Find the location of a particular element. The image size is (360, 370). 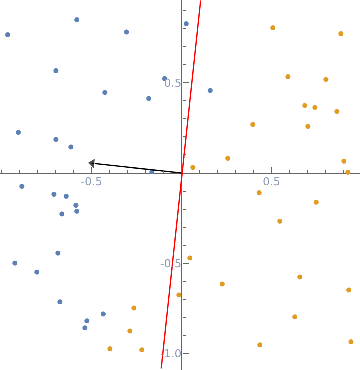

y-tick-label: 0.5 is located at coordinates (173, 83).